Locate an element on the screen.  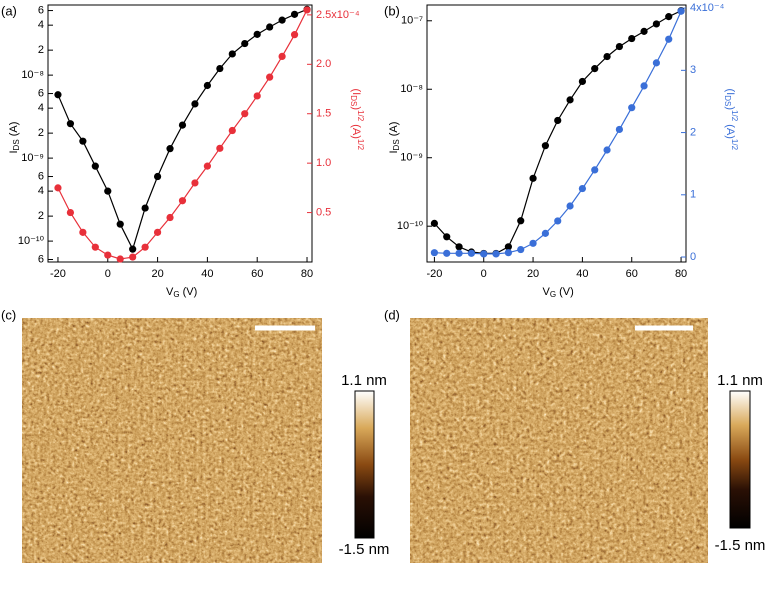
x-tick-label: 0 is located at coordinates (108, 274).